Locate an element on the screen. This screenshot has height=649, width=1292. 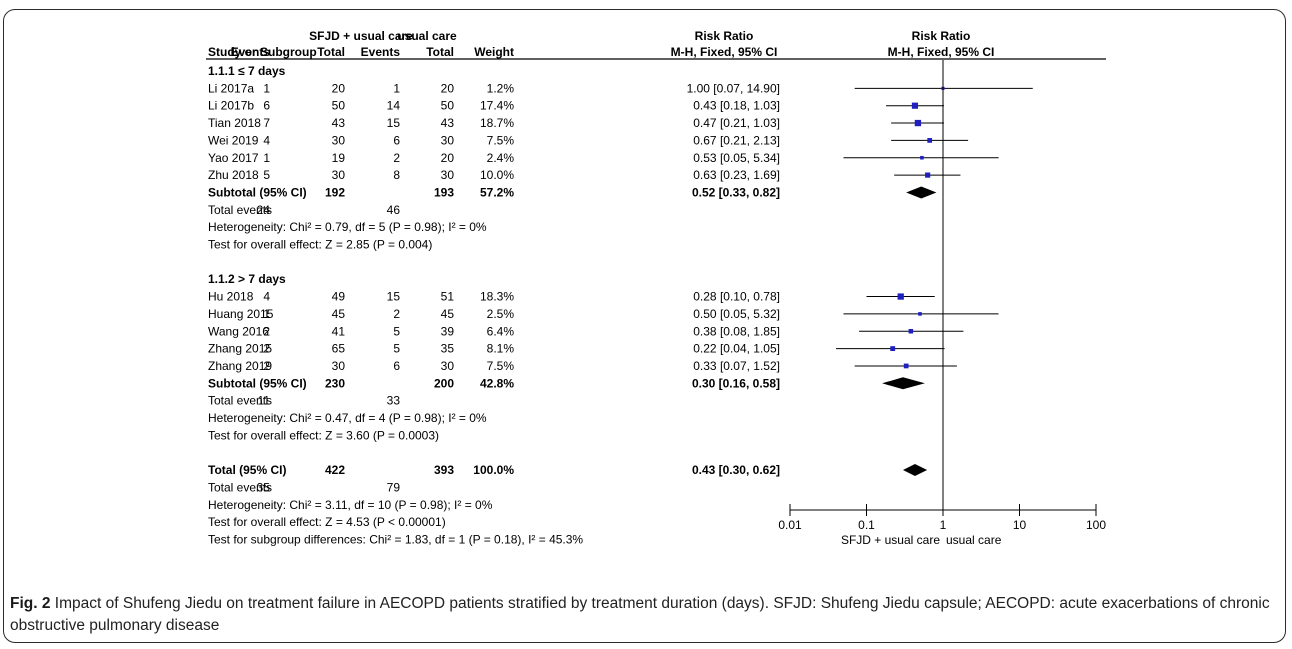
events-2: 15 is located at coordinates (394, 123).